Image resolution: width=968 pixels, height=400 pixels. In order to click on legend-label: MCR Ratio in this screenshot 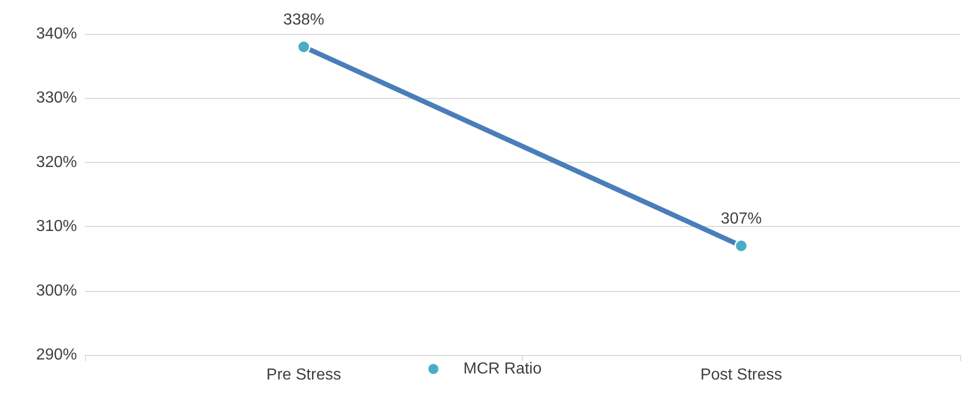, I will do `click(502, 369)`.